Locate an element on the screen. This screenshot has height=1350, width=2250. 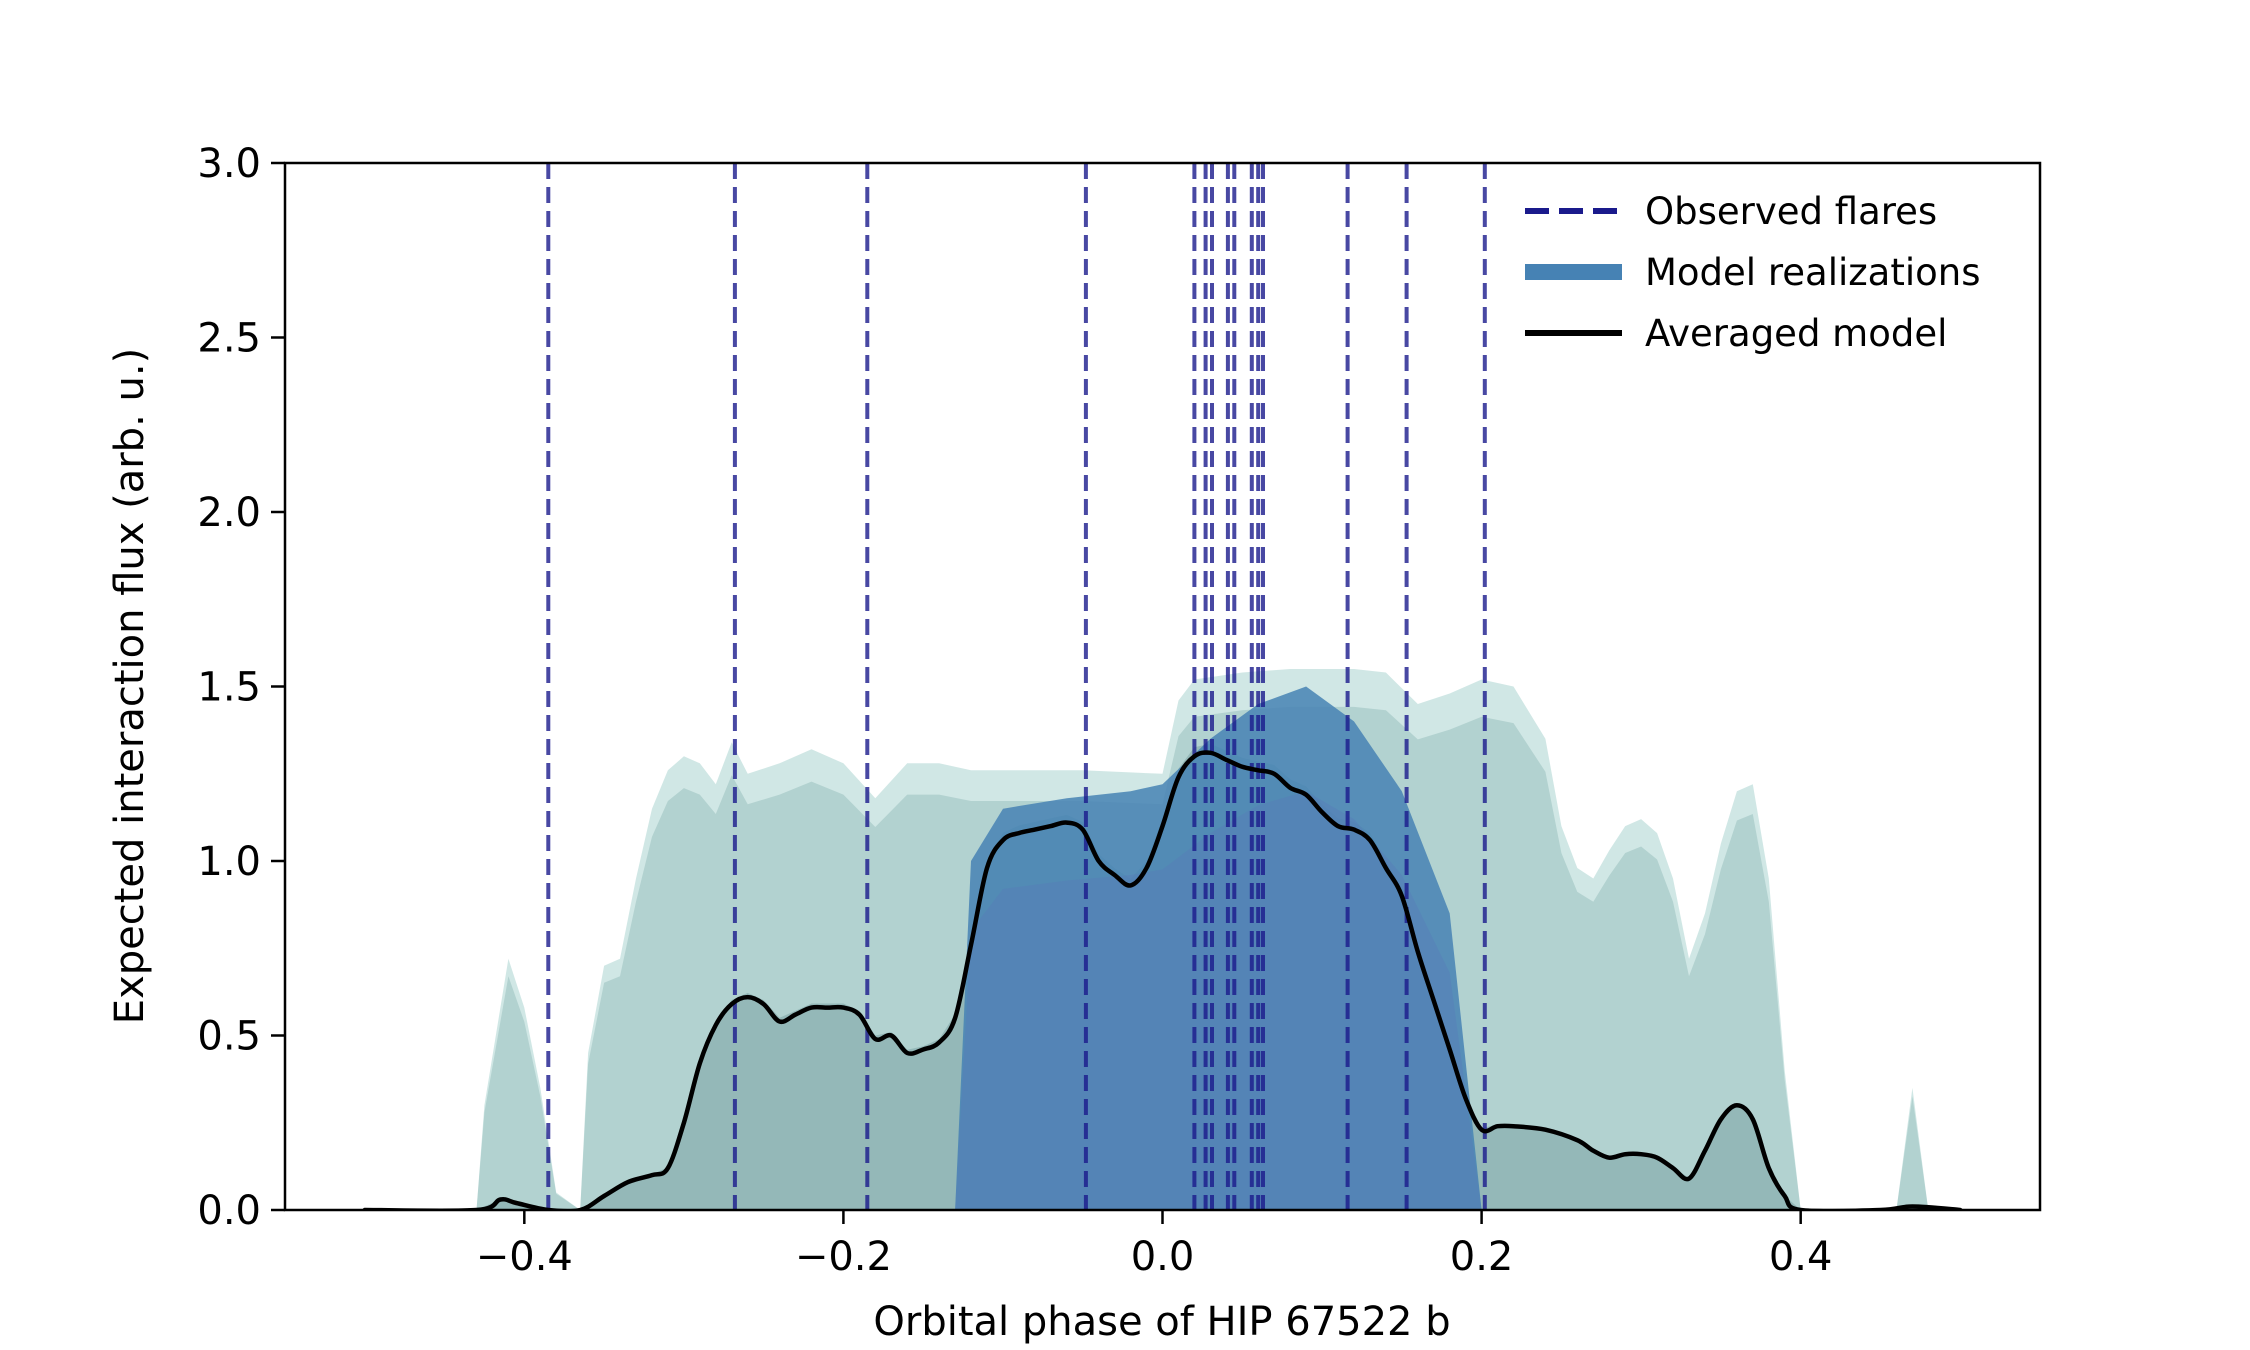
x-axis: −0.4 −0.2 0.0 0.2 0.4 is located at coordinates (1154, 1245).